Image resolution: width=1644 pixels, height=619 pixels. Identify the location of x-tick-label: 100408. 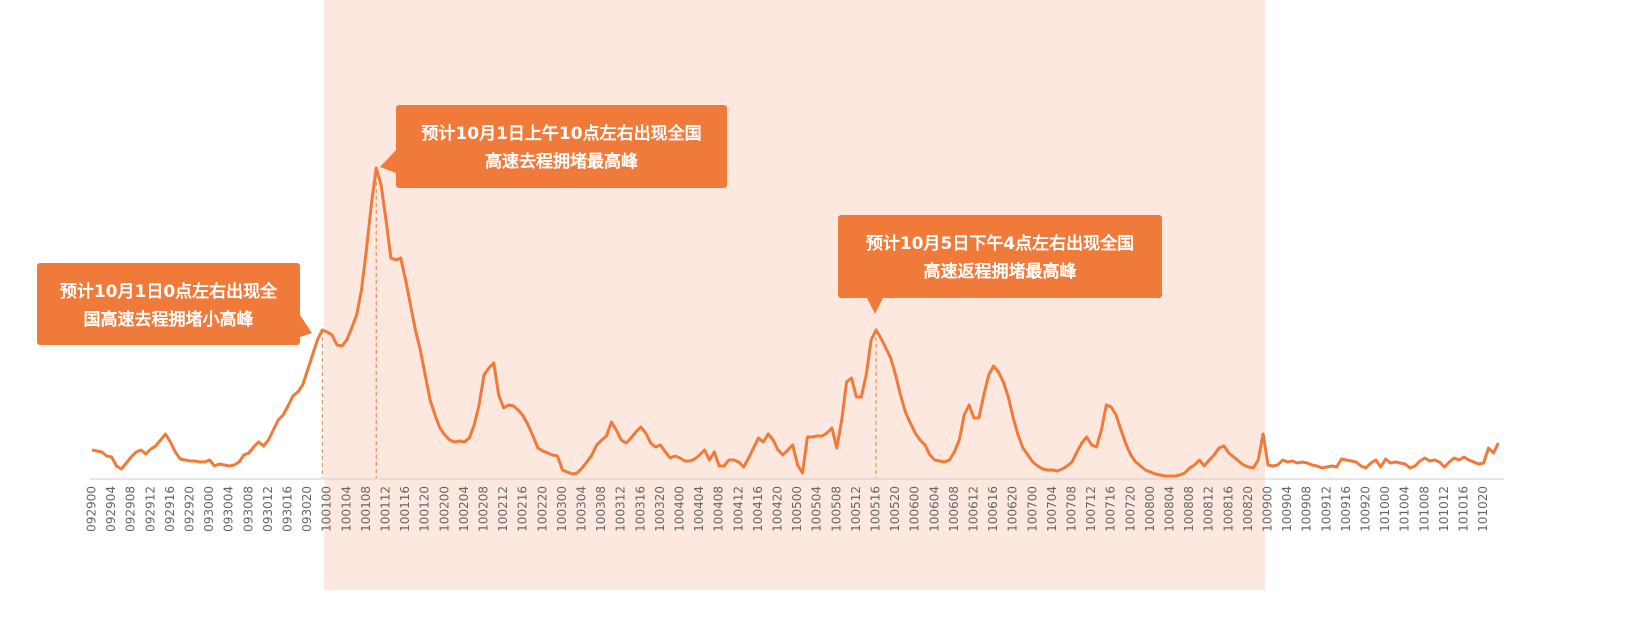
(719, 509).